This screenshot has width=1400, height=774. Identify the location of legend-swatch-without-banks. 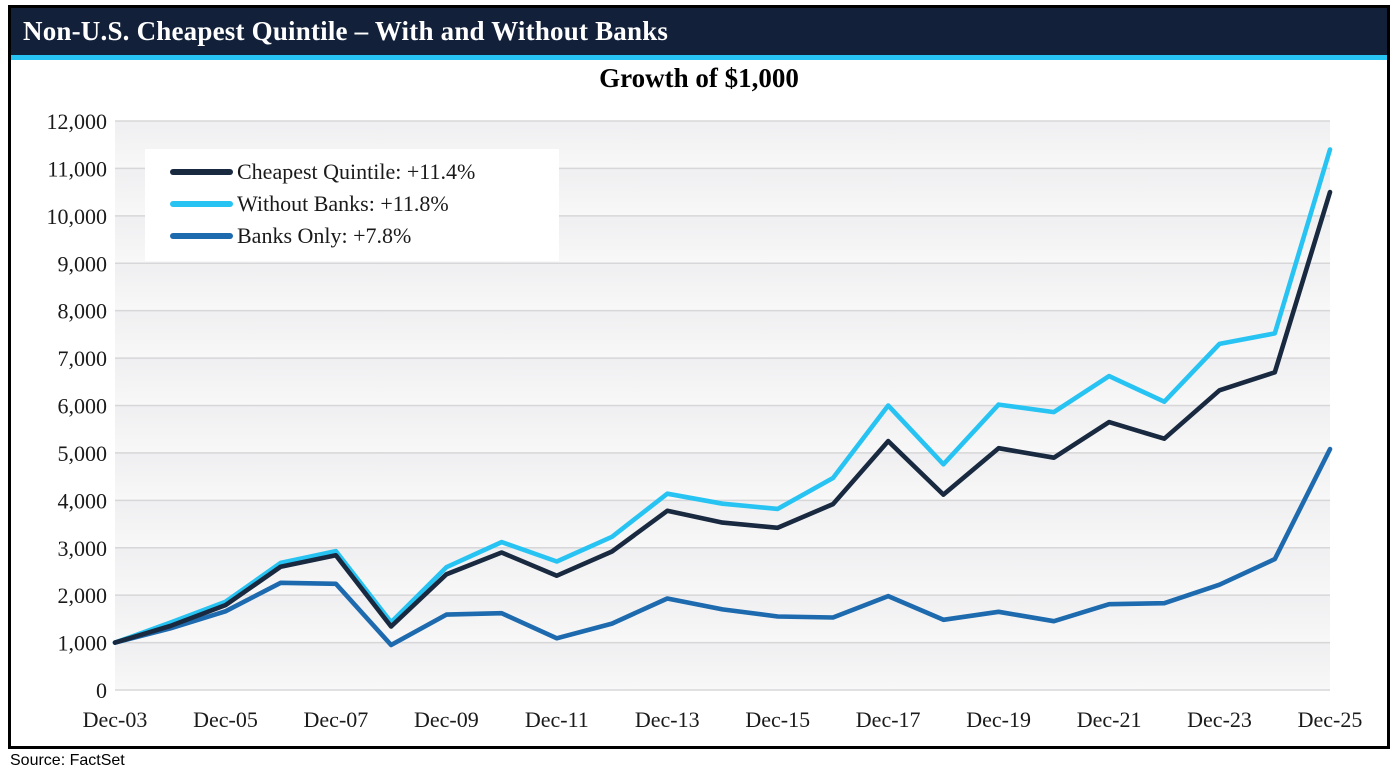
(201, 204).